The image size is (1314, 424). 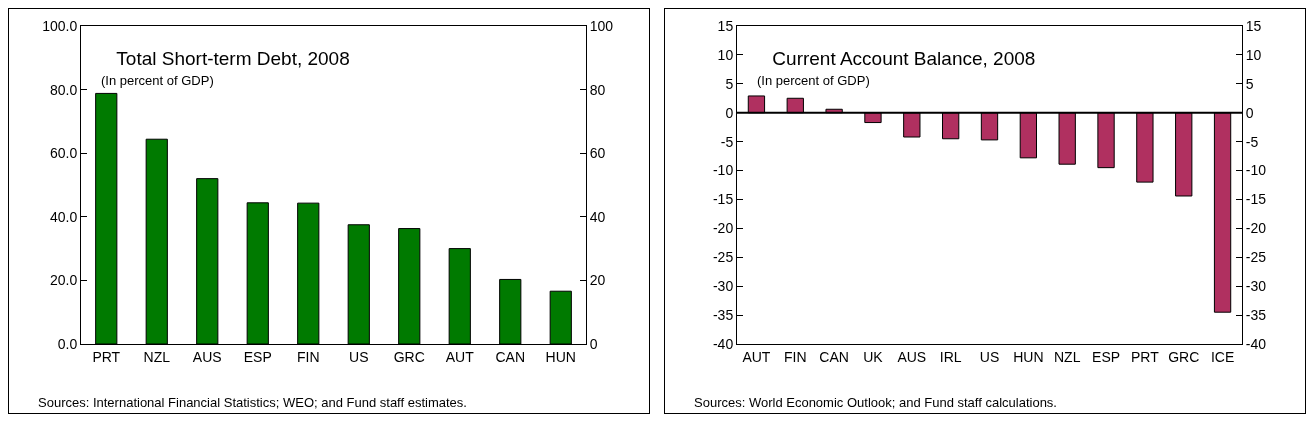 What do you see at coordinates (1249, 83) in the screenshot?
I see `y2-tick-label: 5` at bounding box center [1249, 83].